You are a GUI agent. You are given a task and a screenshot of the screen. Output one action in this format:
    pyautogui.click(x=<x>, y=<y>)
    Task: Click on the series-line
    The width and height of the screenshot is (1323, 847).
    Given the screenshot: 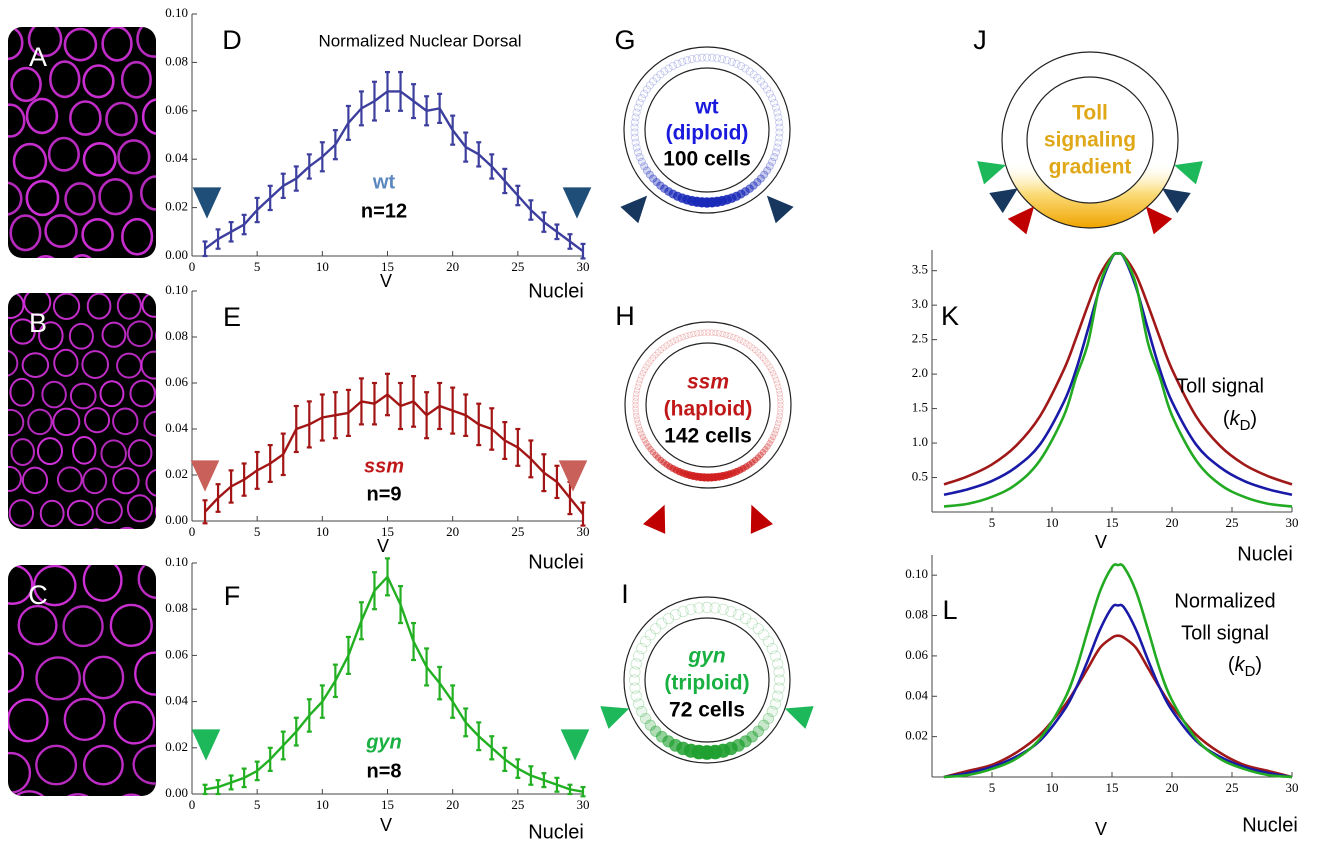 What is the action you would take?
    pyautogui.click(x=1118, y=374)
    